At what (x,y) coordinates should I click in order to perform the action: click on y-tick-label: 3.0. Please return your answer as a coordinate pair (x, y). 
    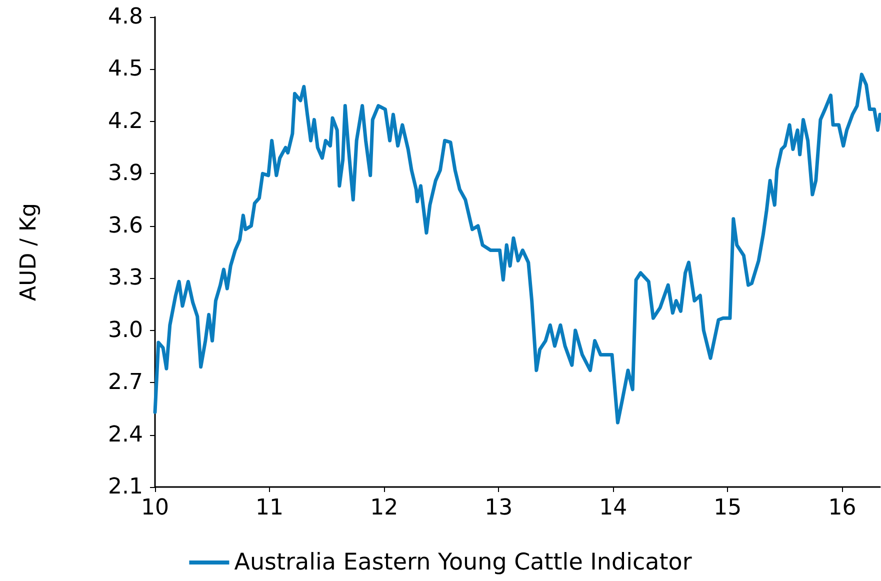
    Looking at the image, I should click on (125, 330).